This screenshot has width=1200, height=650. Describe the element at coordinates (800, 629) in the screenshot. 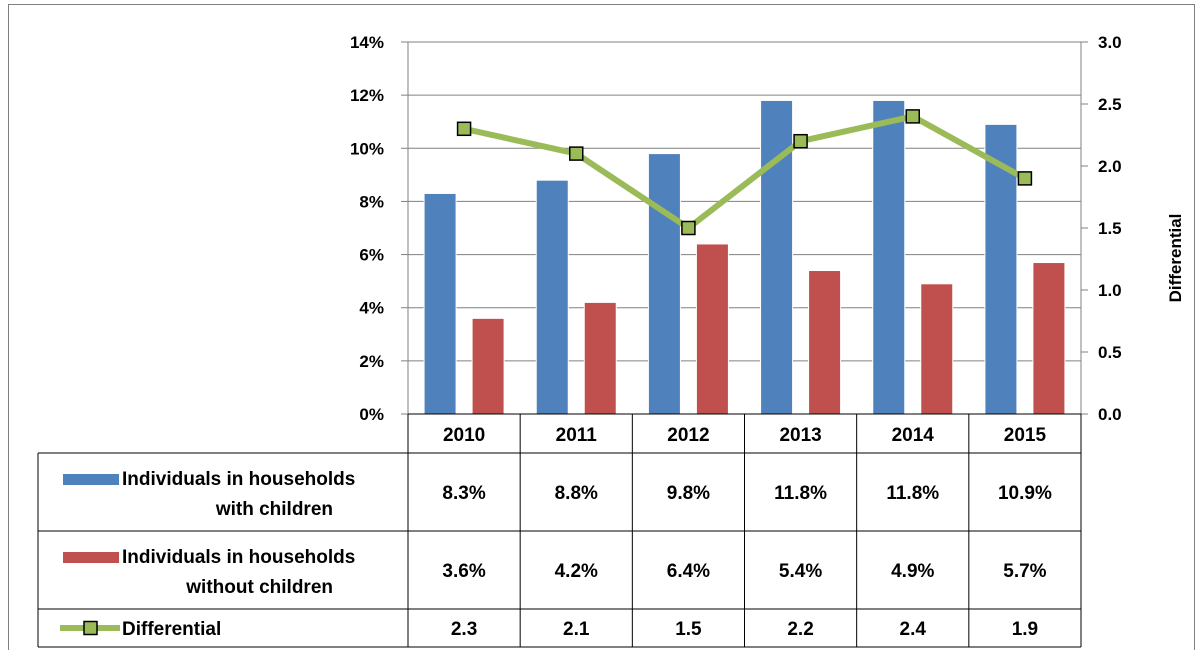

I see `data-label: 2.2` at that location.